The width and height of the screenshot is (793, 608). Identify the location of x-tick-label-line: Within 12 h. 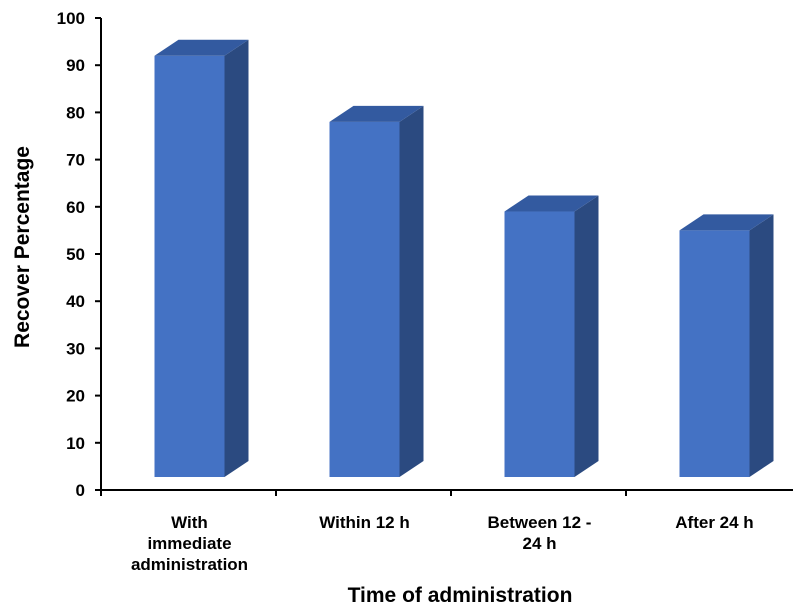
(364, 522).